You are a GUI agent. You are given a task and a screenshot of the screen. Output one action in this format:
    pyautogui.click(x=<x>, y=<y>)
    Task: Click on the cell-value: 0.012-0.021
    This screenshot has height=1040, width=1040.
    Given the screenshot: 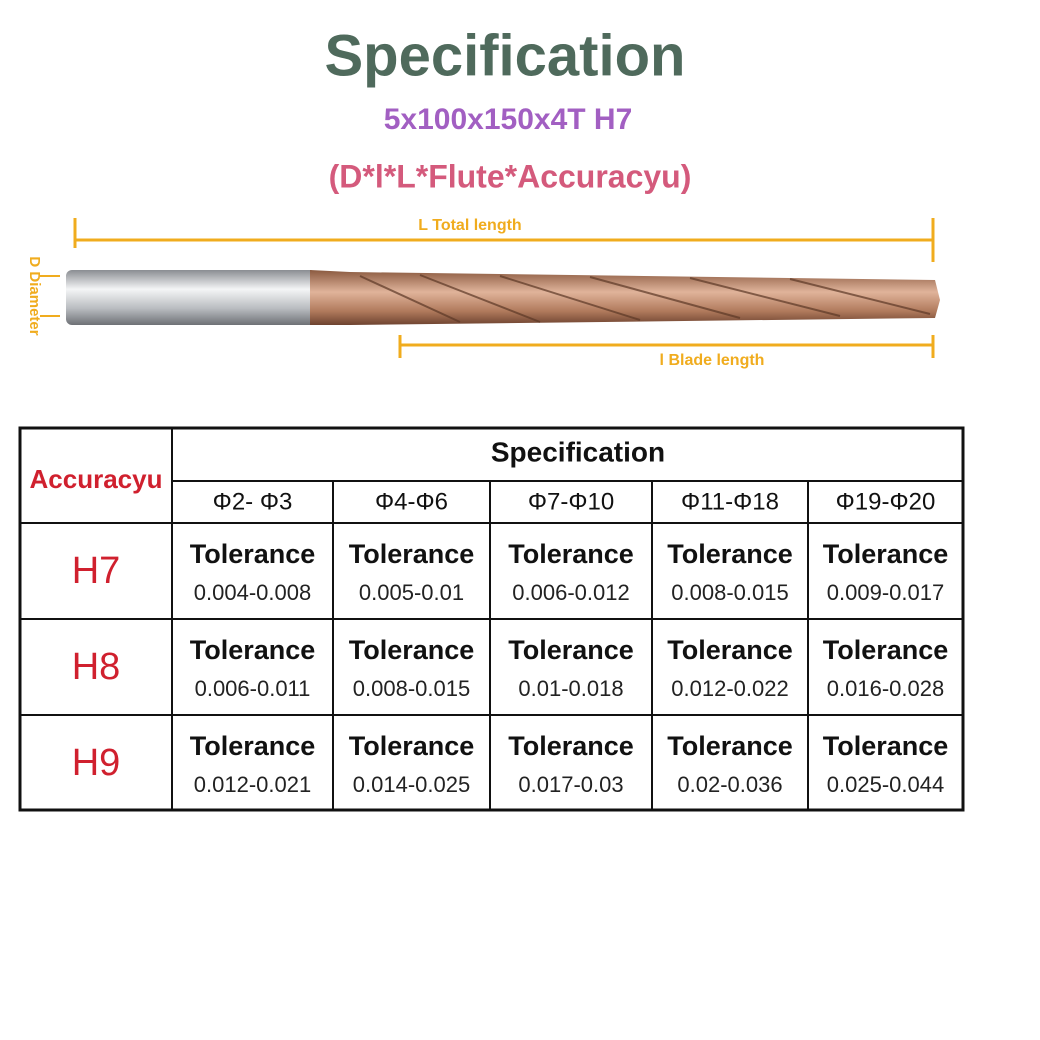 What is the action you would take?
    pyautogui.click(x=252, y=784)
    